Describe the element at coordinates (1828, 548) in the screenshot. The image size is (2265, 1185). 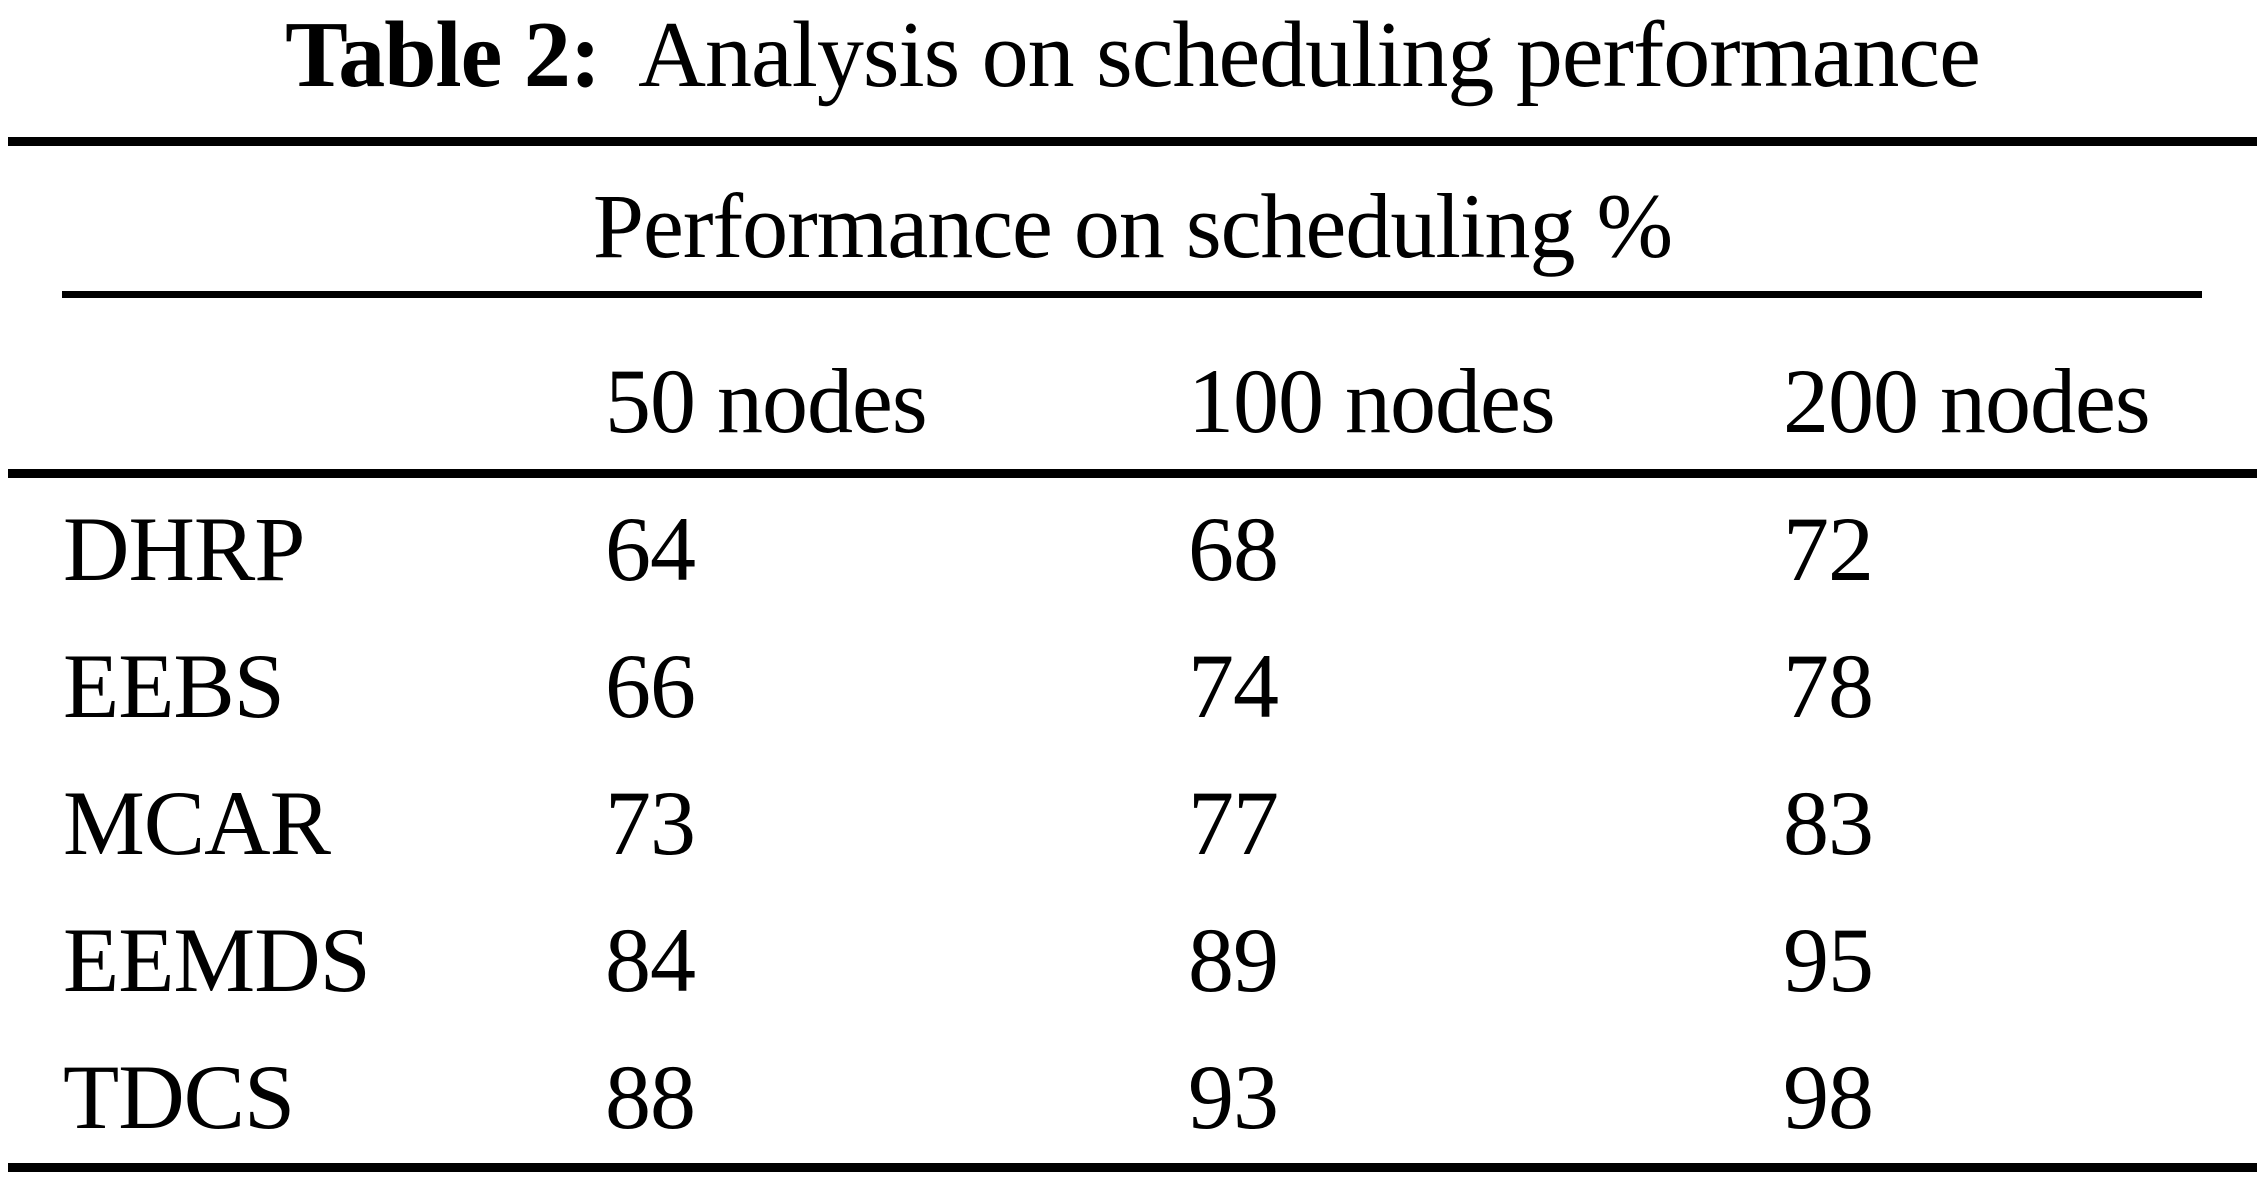
I see `value-cell: 72` at that location.